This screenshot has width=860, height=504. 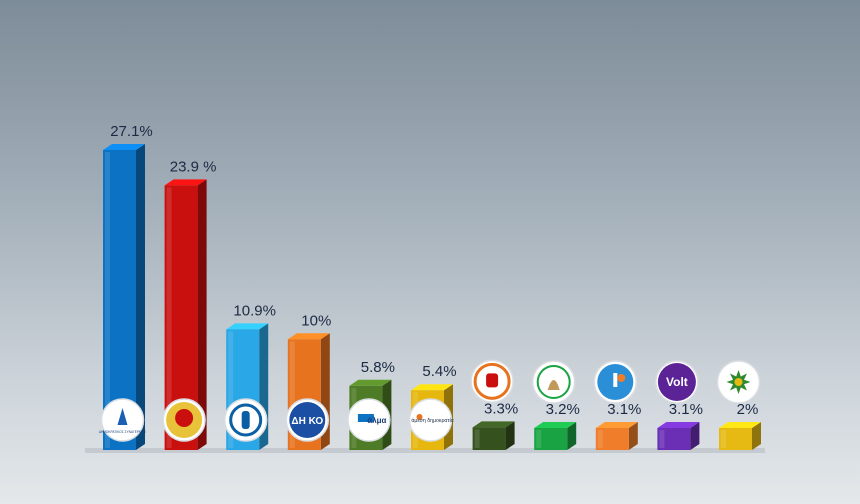 I want to click on logo-inner, so click(x=307, y=420).